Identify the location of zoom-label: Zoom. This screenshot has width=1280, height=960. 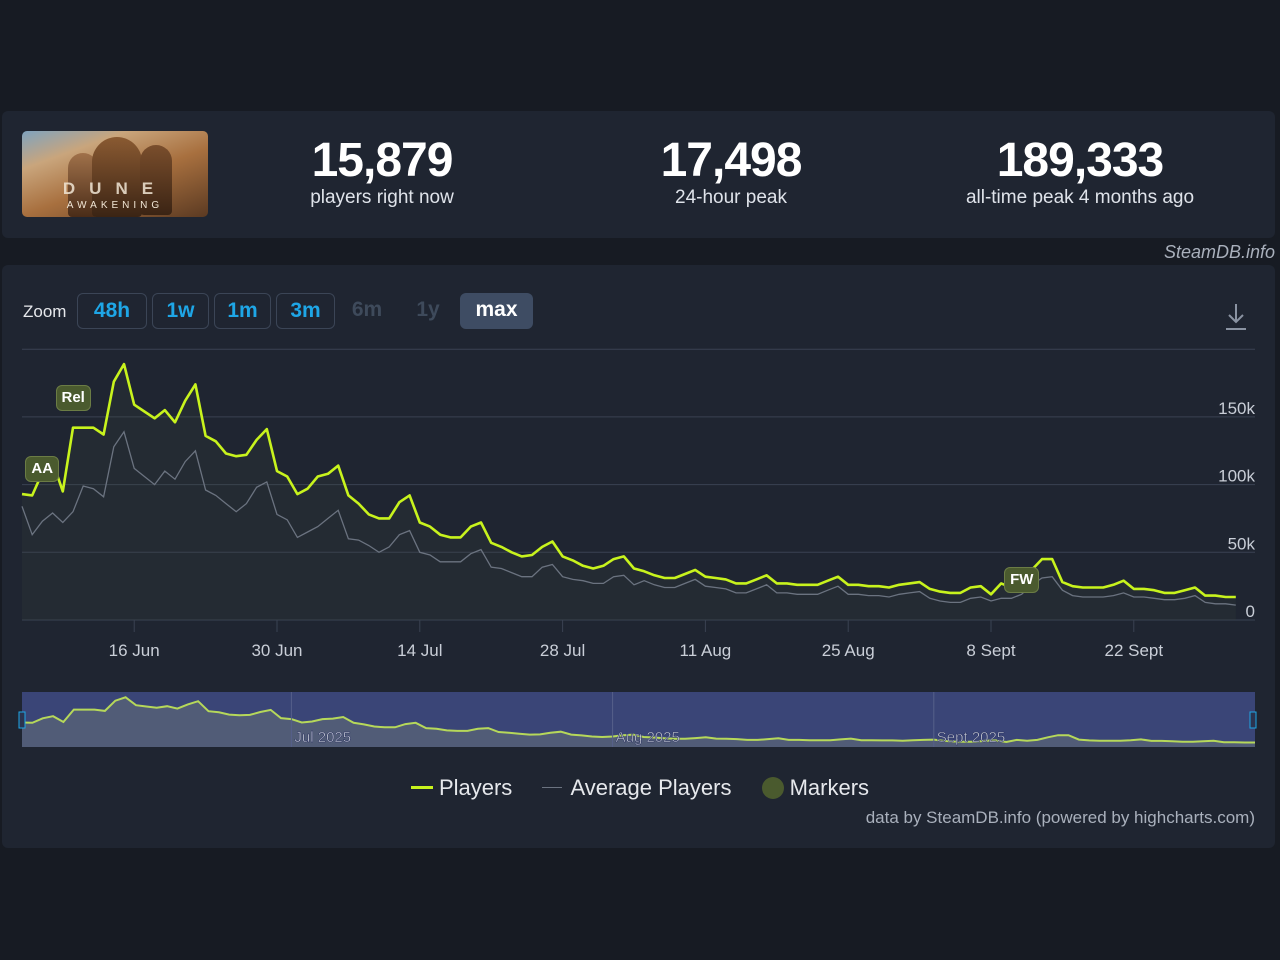
(45, 311).